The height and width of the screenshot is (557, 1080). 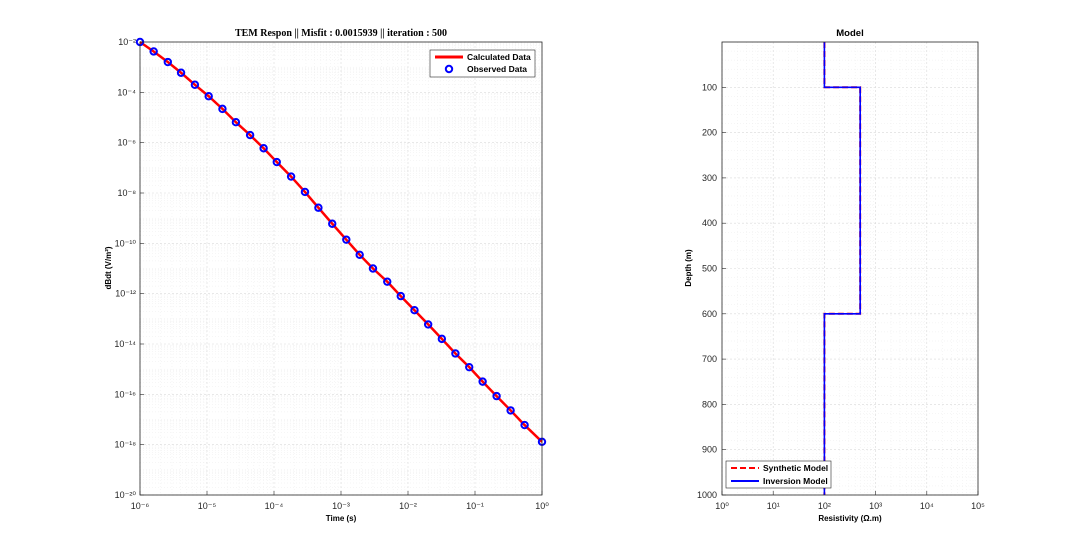 I want to click on model-x-tick-label: 10⁰, so click(x=722, y=506).